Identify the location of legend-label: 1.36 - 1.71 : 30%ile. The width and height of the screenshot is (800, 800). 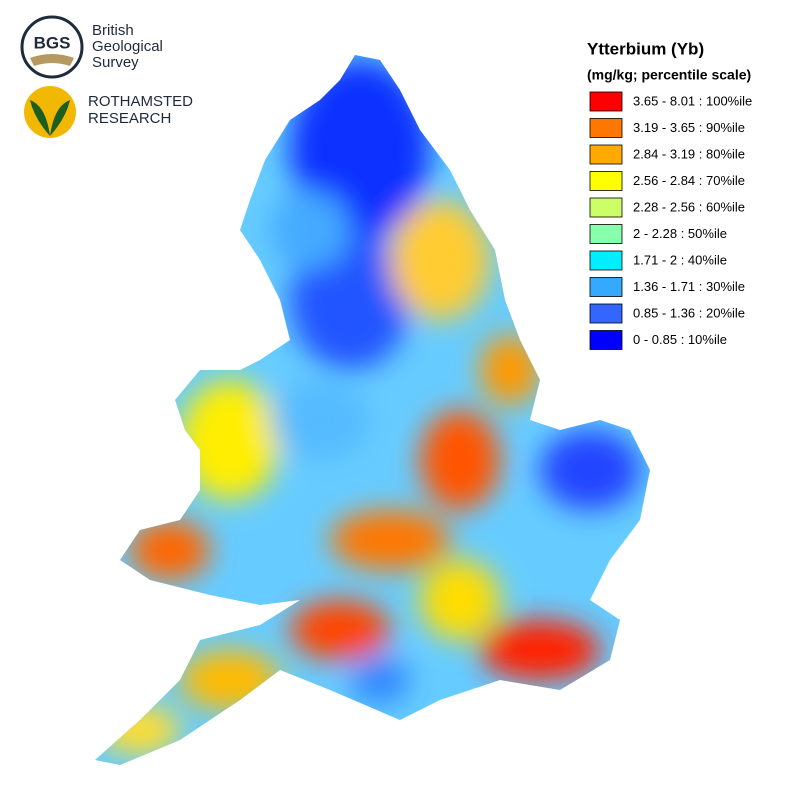
(689, 286).